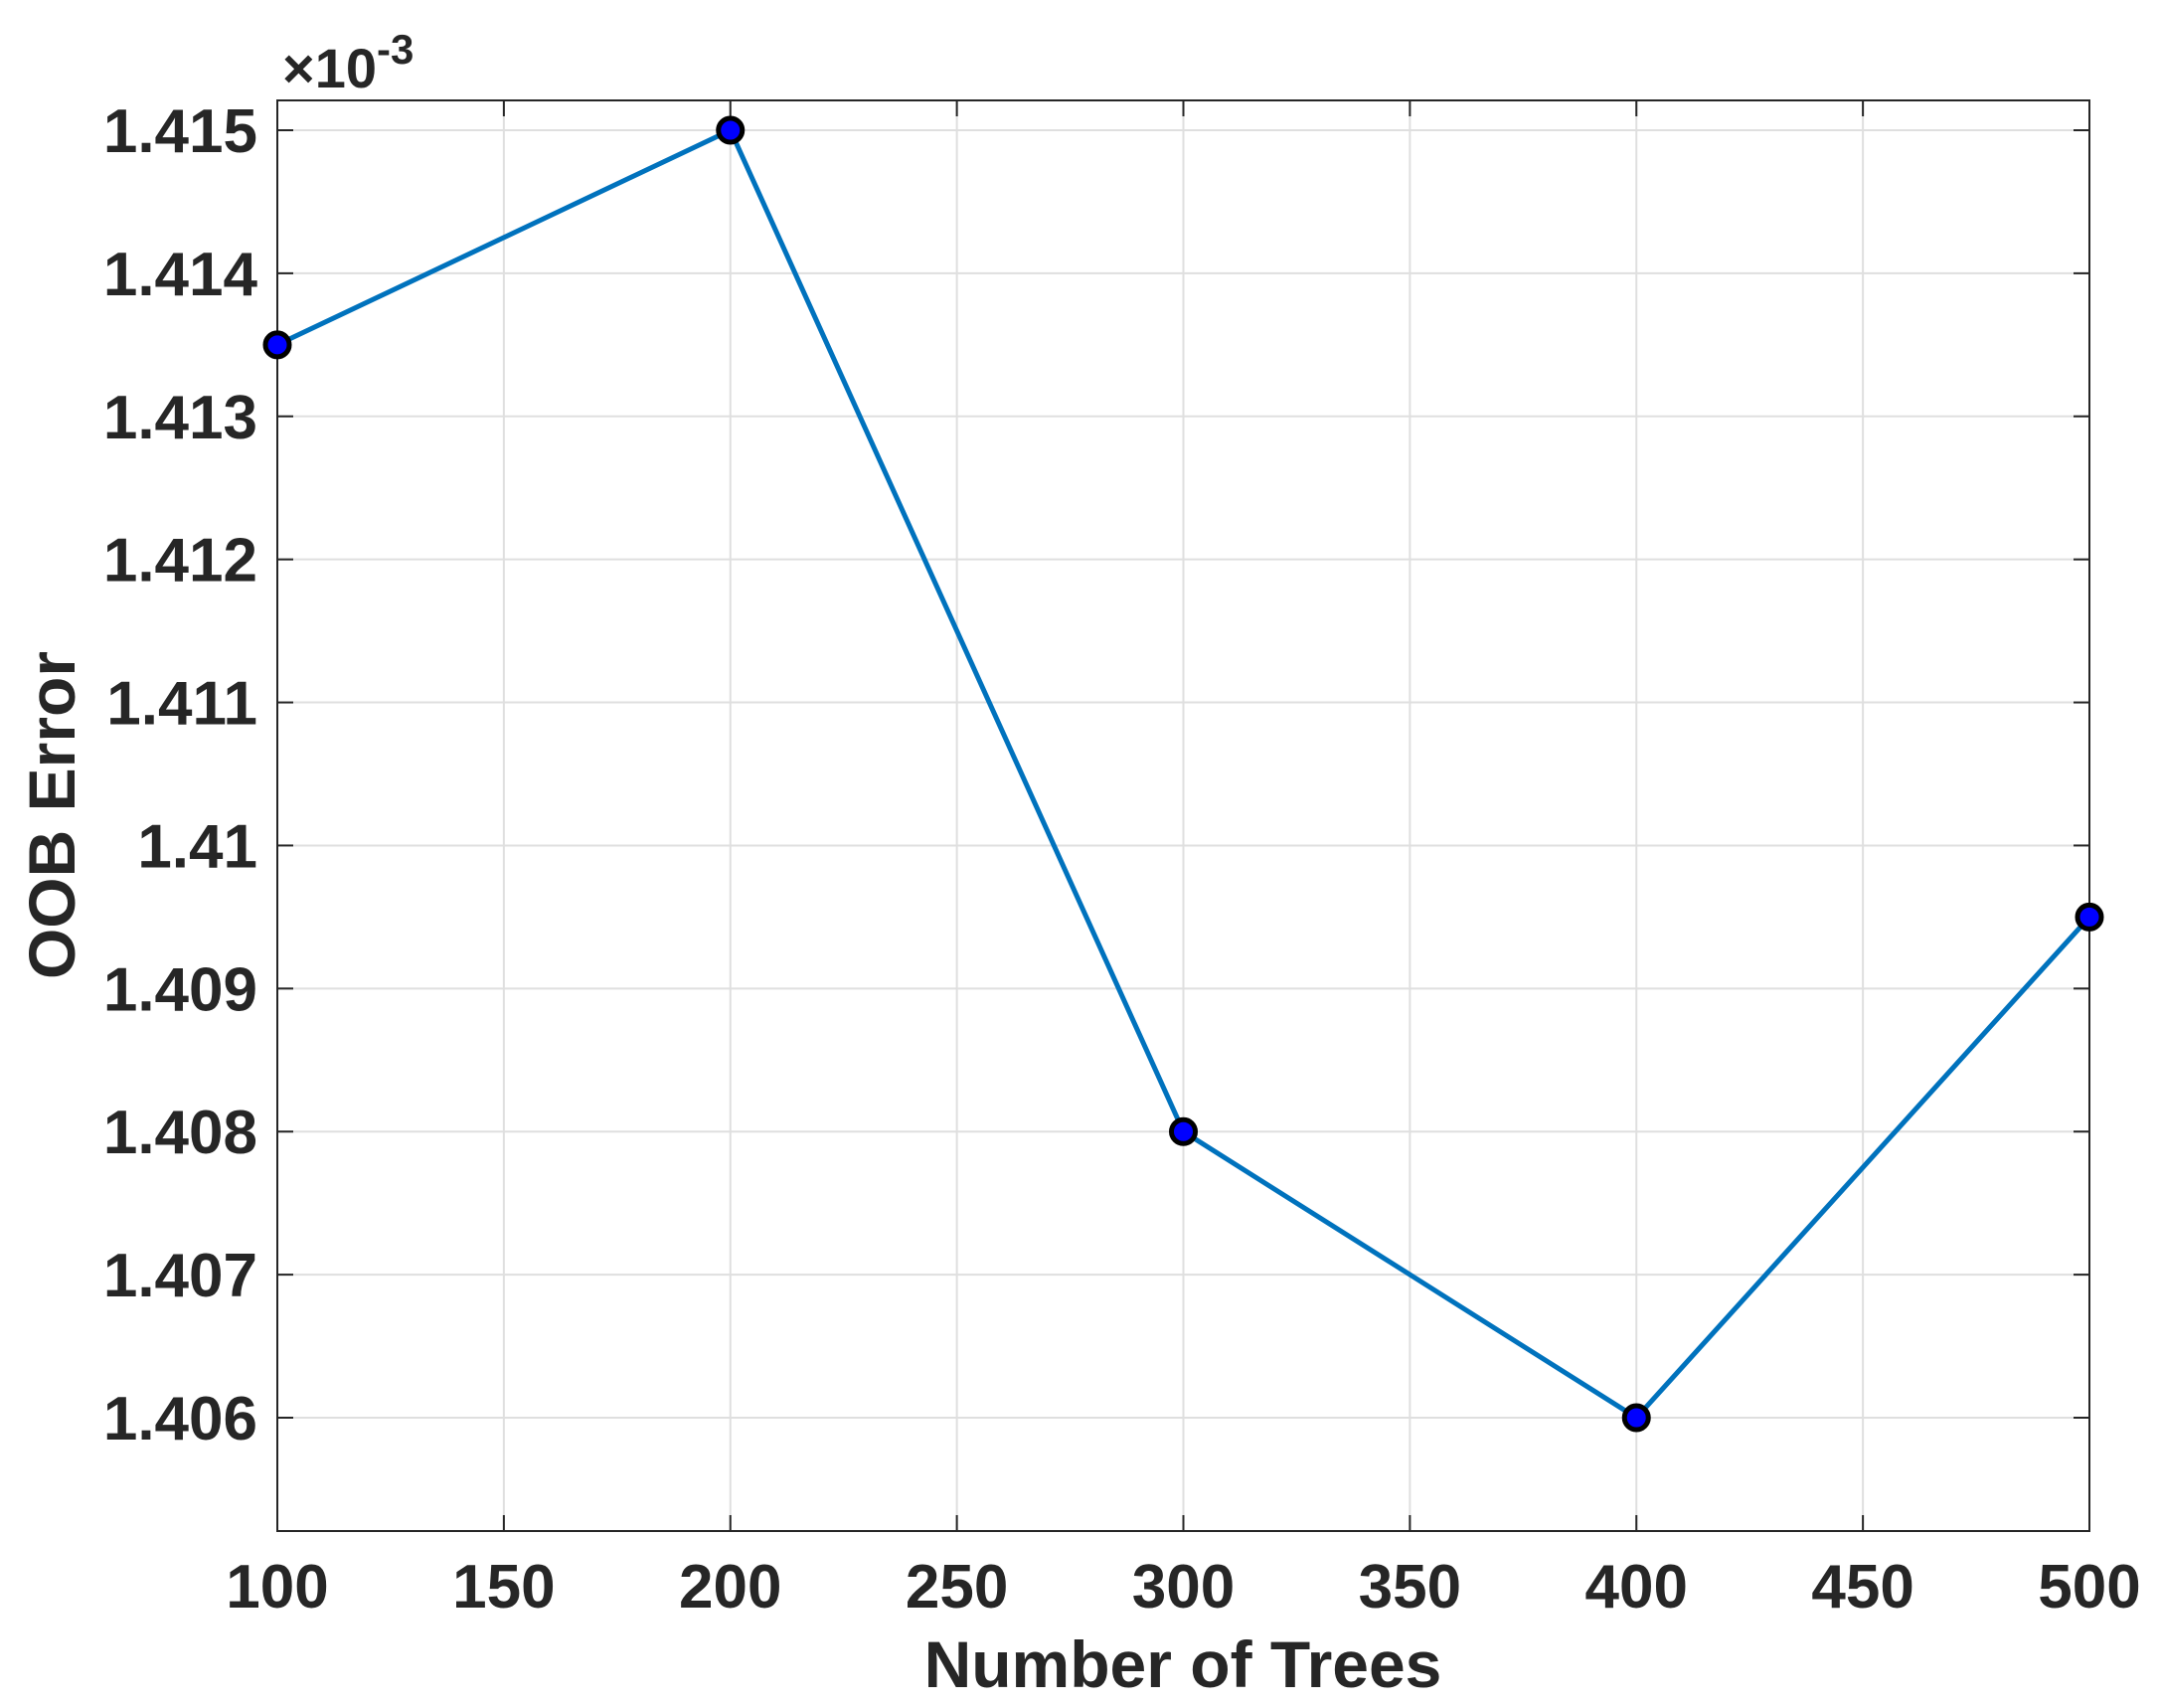 This screenshot has width=2160, height=1708. I want to click on y-tick-label: 1.414, so click(180, 275).